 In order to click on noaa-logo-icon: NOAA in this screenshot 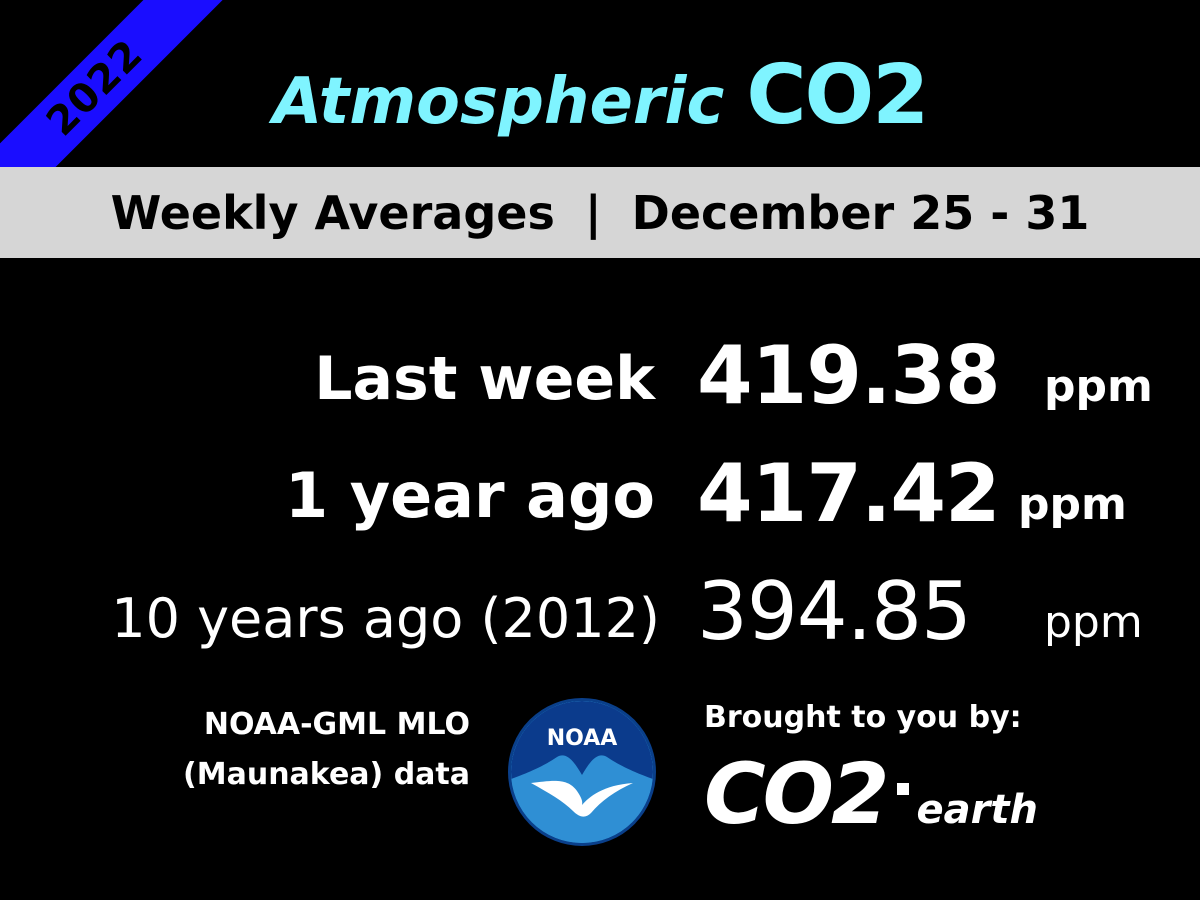, I will do `click(582, 772)`.